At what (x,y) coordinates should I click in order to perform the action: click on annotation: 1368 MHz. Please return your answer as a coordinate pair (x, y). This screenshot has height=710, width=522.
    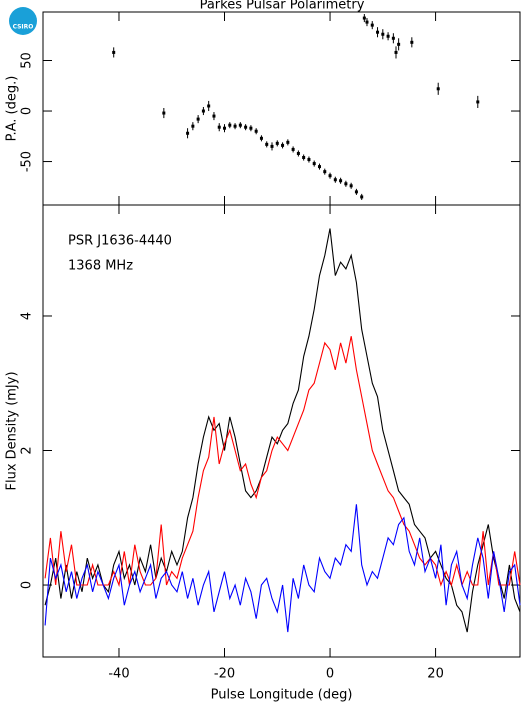
    Looking at the image, I should click on (100, 266).